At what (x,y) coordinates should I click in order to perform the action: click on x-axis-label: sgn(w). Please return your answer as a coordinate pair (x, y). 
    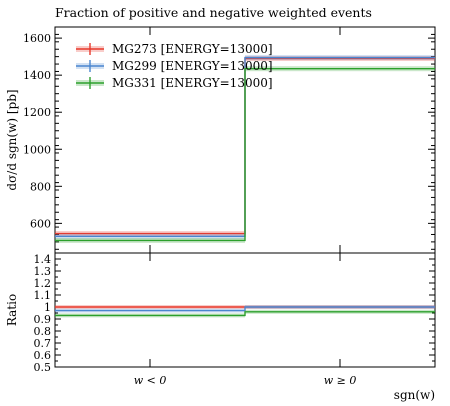
    Looking at the image, I should click on (414, 395).